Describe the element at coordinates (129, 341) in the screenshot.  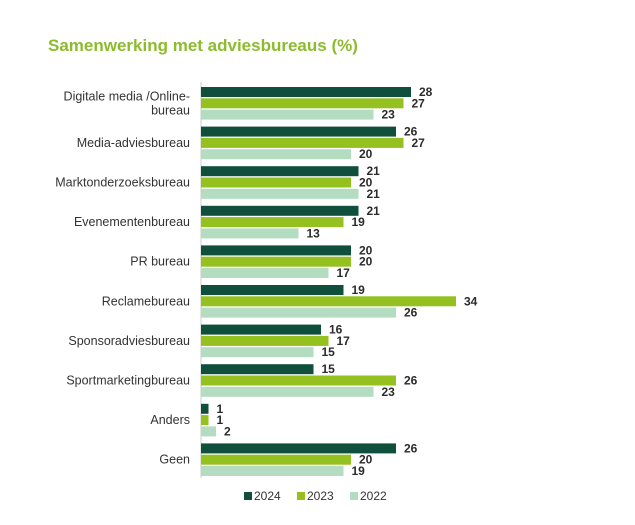
I see `category-label: Sponsoradviesbureau` at that location.